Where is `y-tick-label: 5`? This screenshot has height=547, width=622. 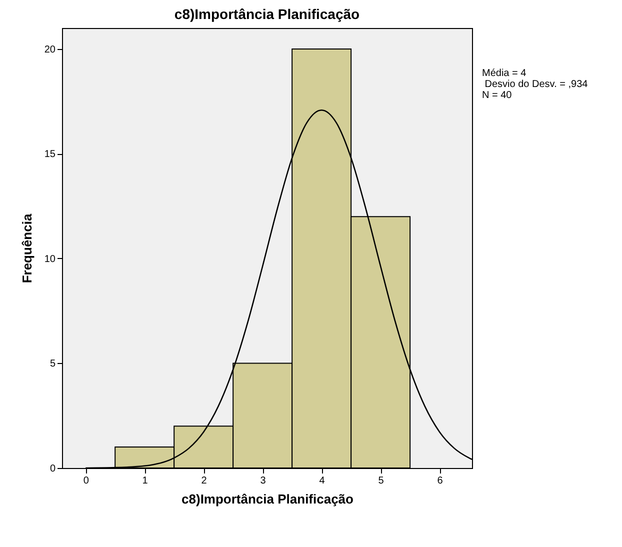 y-tick-label: 5 is located at coordinates (53, 364).